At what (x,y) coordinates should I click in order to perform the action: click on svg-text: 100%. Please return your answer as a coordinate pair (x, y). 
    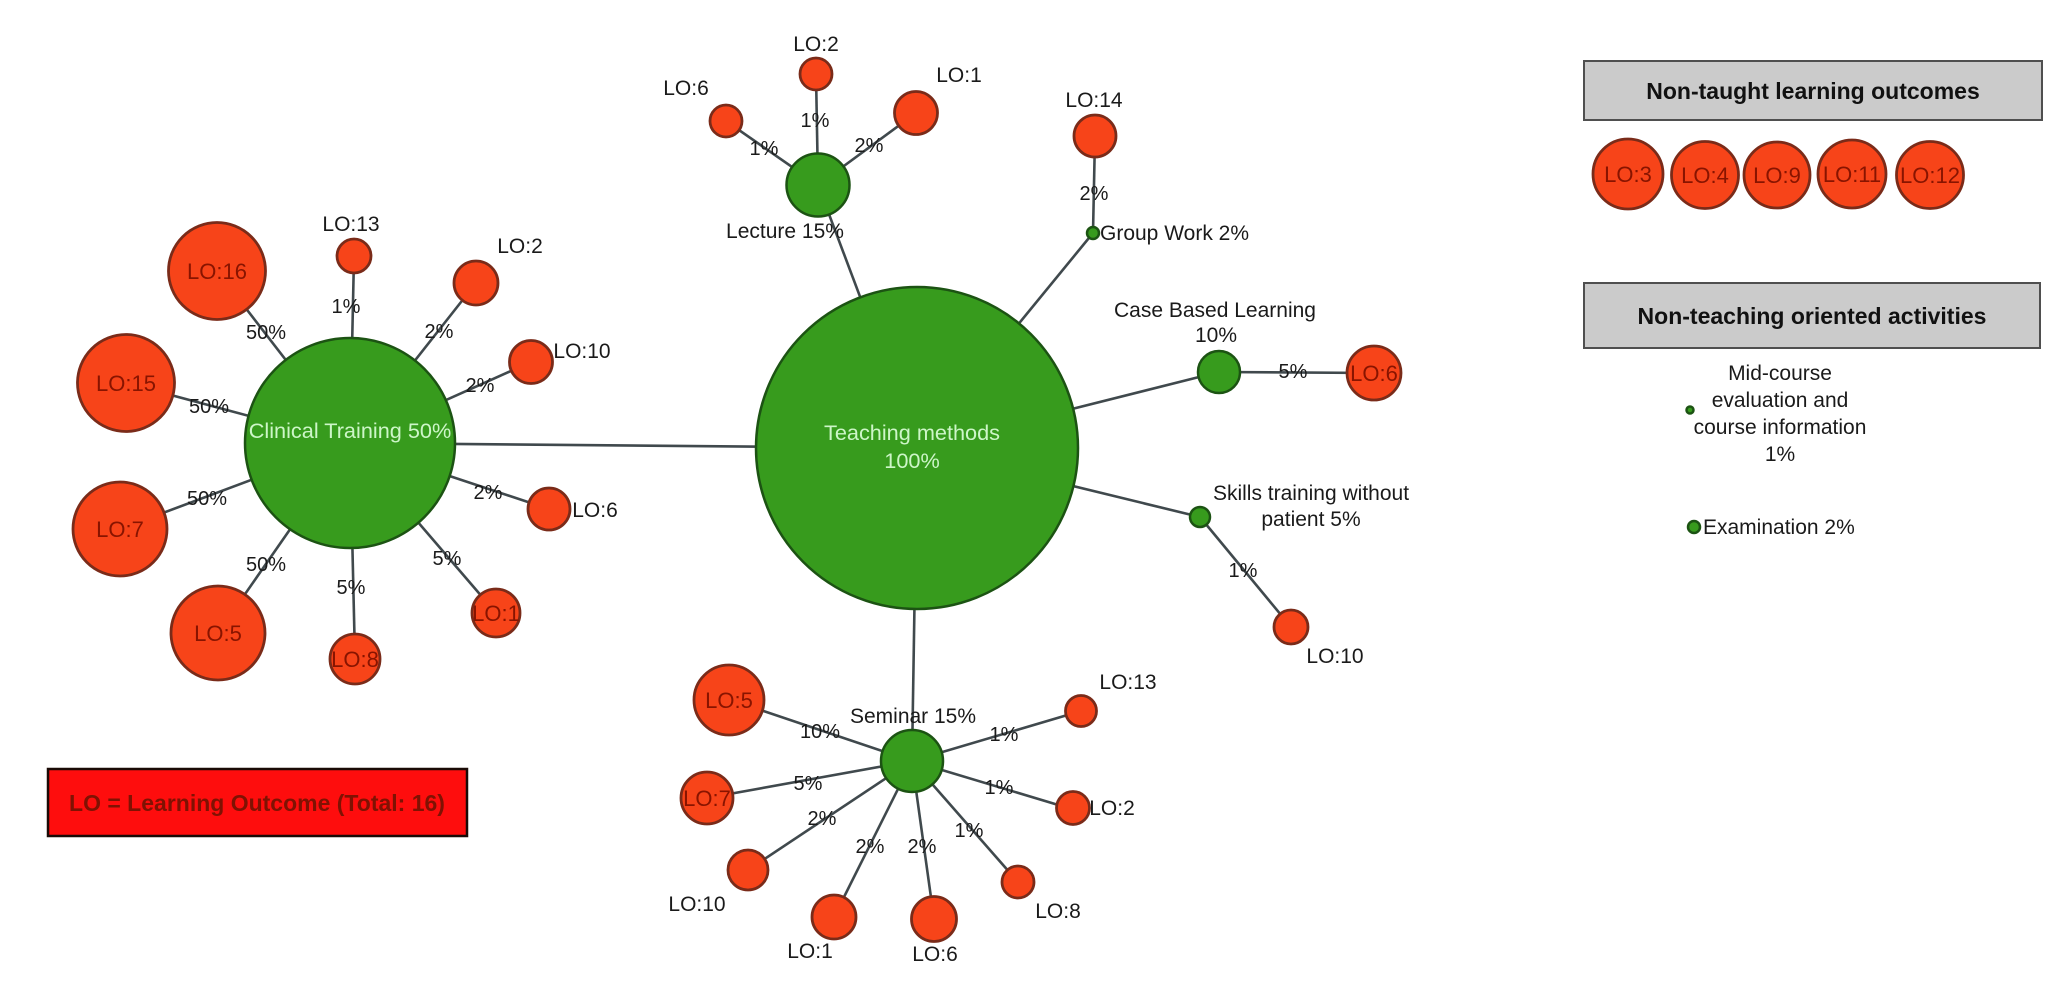
    Looking at the image, I should click on (911, 460).